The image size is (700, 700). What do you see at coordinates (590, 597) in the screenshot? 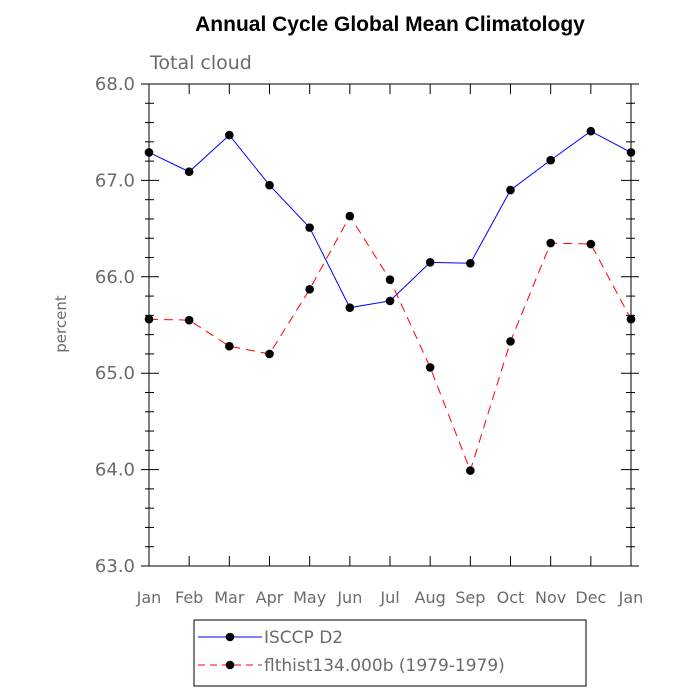
I see `x-tick-label: Dec` at bounding box center [590, 597].